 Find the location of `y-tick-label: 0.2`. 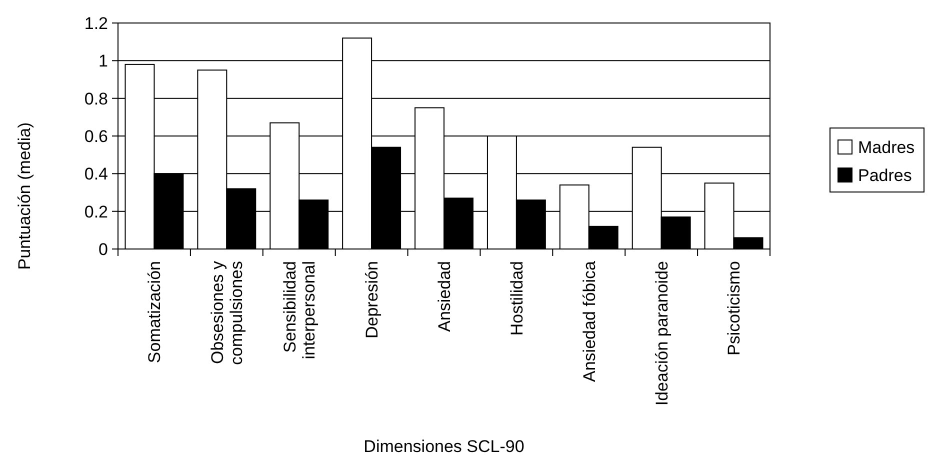

y-tick-label: 0.2 is located at coordinates (96, 212).